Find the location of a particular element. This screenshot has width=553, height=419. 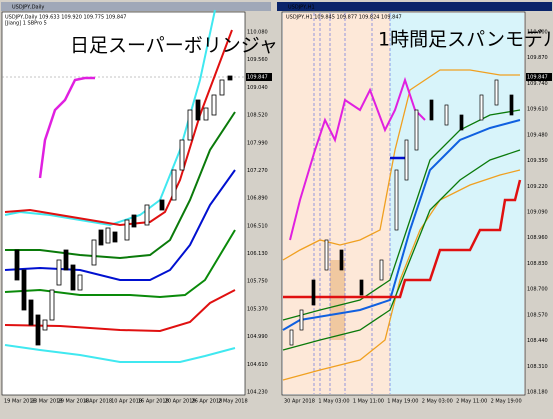

date-label: 23 Mar 2018 is located at coordinates (47, 402).